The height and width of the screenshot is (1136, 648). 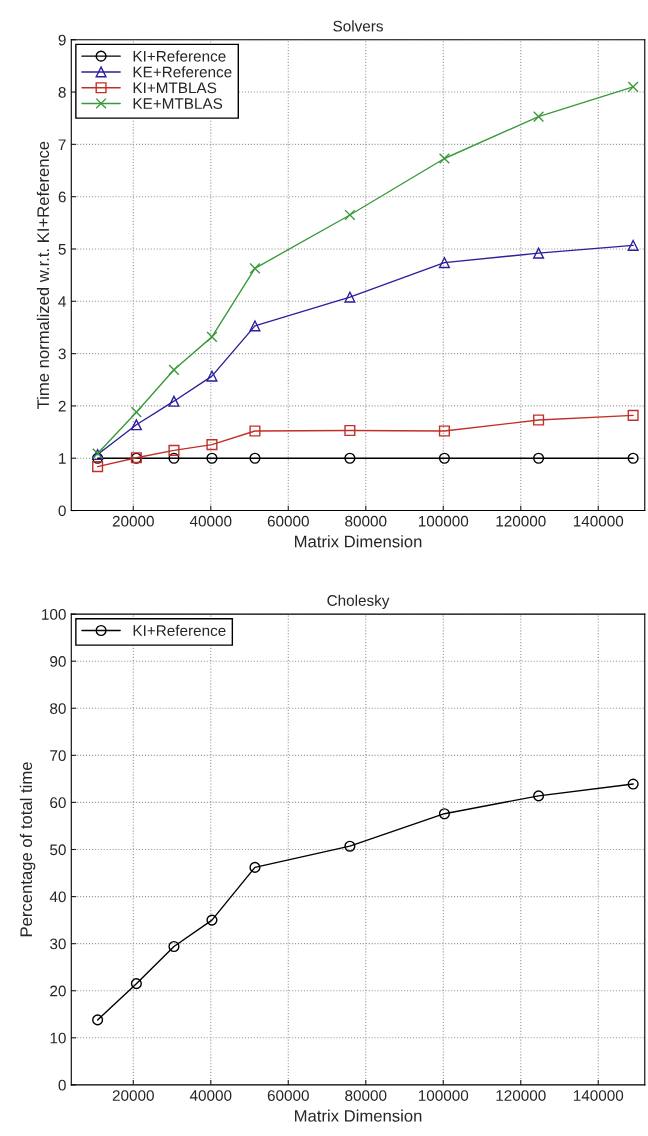 What do you see at coordinates (62, 406) in the screenshot?
I see `y-tick-label: 2` at bounding box center [62, 406].